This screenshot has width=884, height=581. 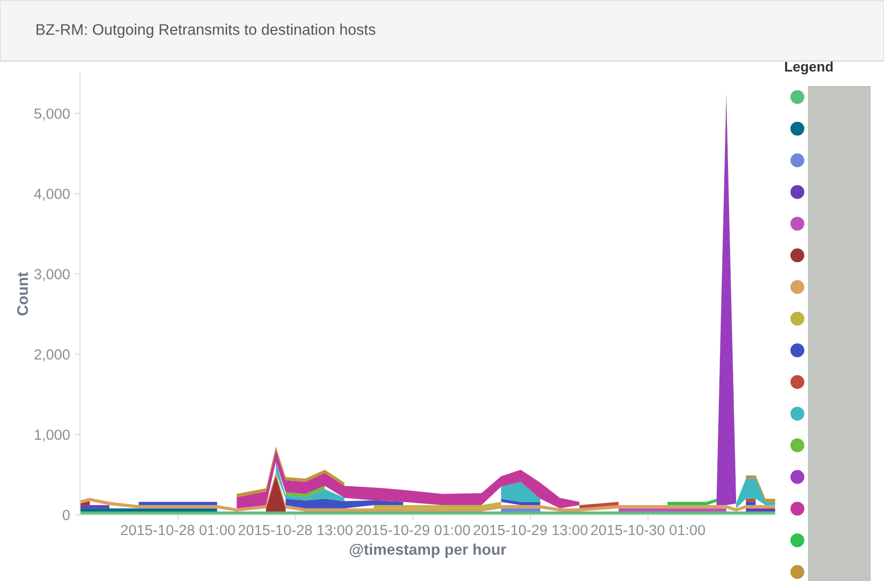 I want to click on y-tick-label: 1,000, so click(x=52, y=436).